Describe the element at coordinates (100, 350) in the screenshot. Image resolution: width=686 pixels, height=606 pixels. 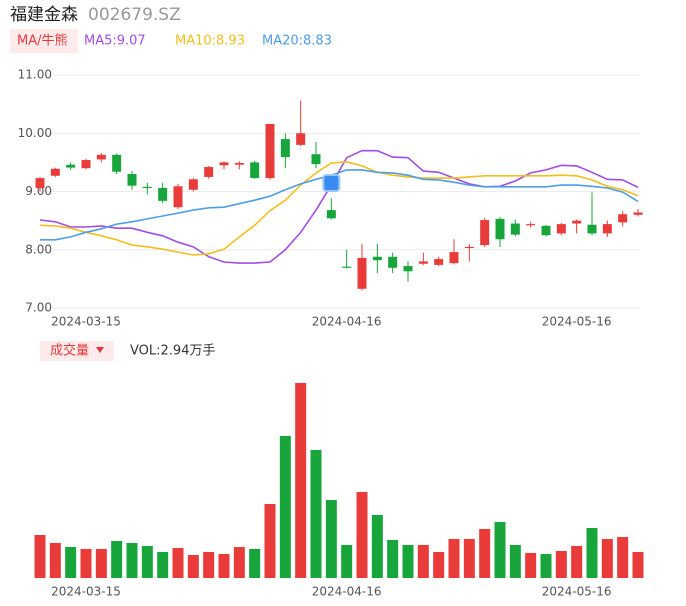
I see `dropdown-arrow` at that location.